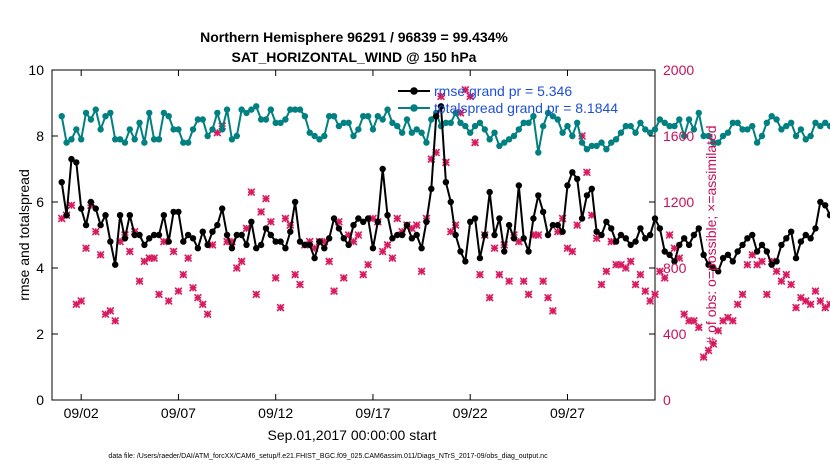 This screenshot has width=830, height=470. Describe the element at coordinates (40, 334) in the screenshot. I see `left-y-tick-label: 2` at that location.